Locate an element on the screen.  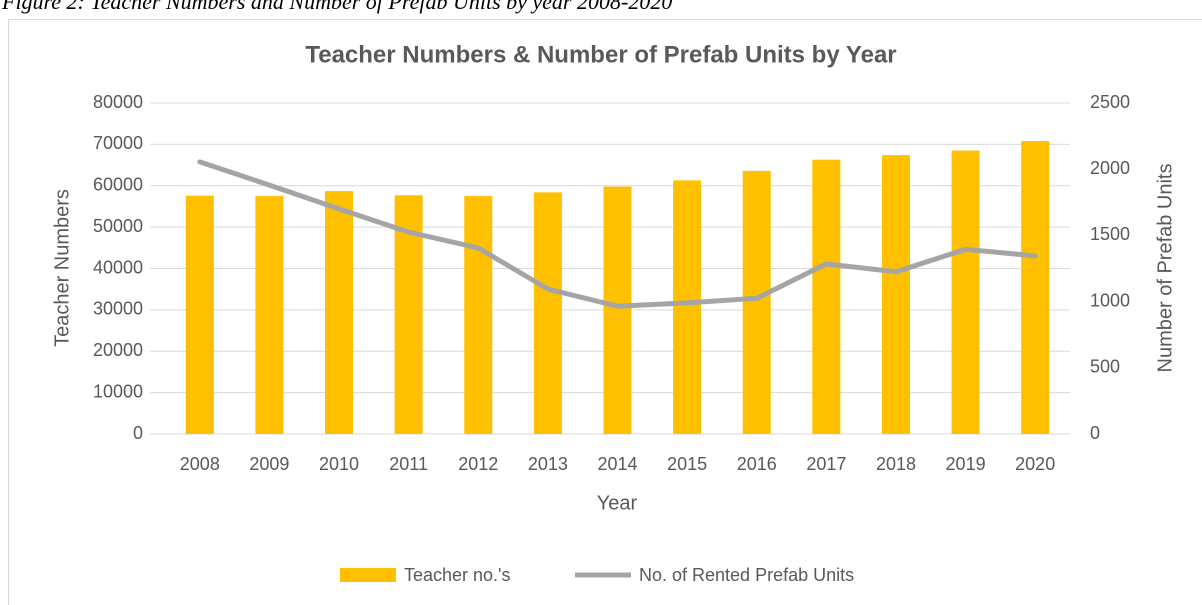
y-tick-label: 30000 is located at coordinates (118, 309).